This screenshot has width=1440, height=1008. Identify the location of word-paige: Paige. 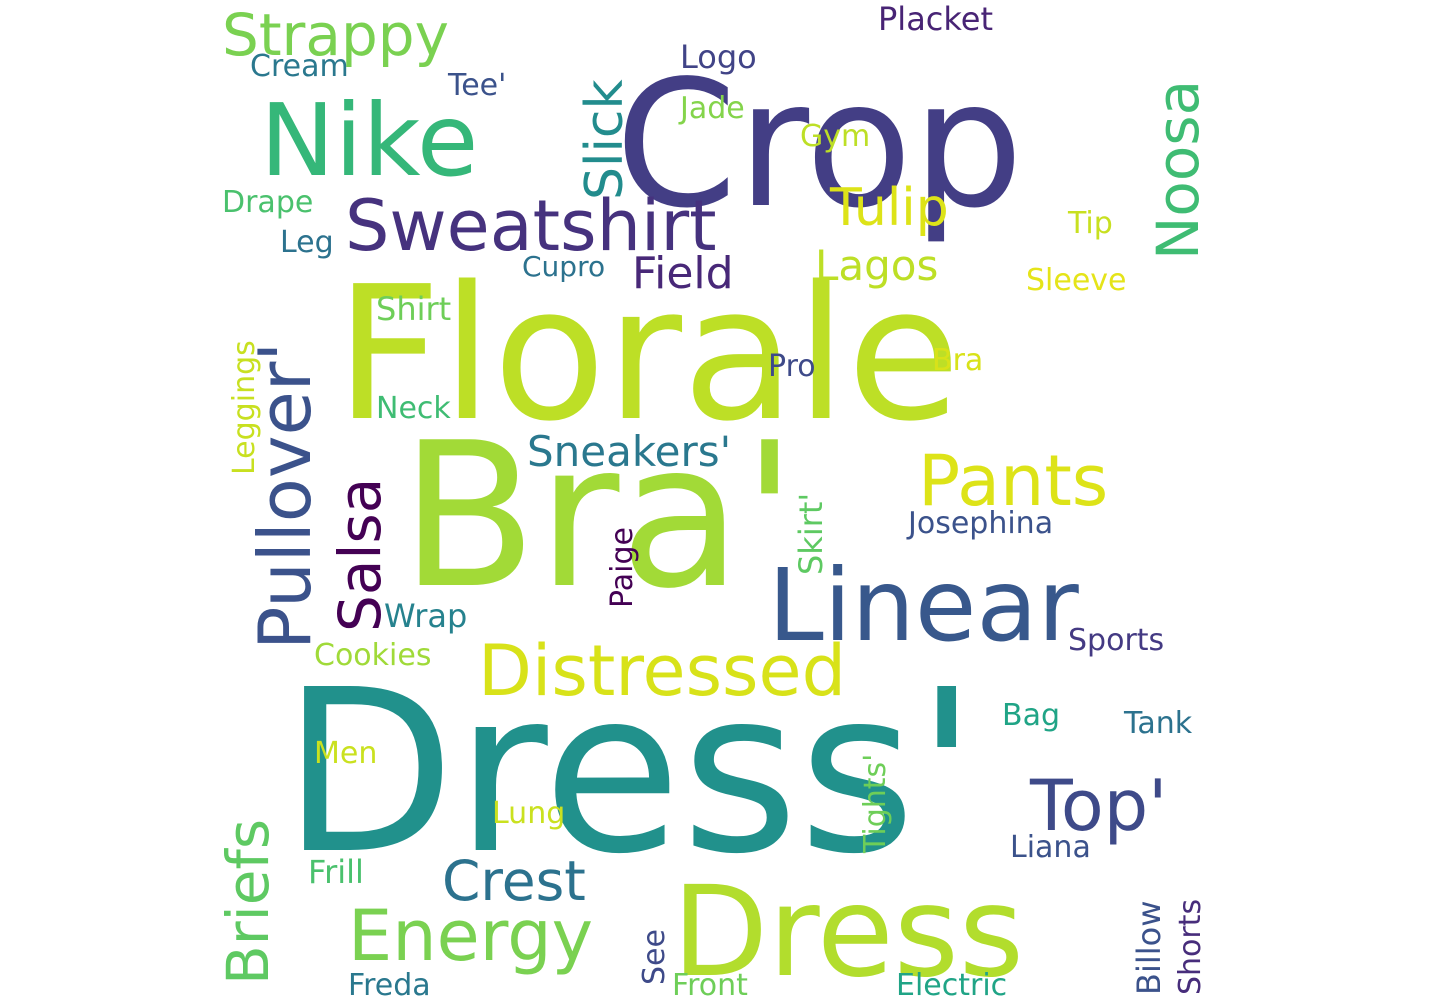
(622, 567).